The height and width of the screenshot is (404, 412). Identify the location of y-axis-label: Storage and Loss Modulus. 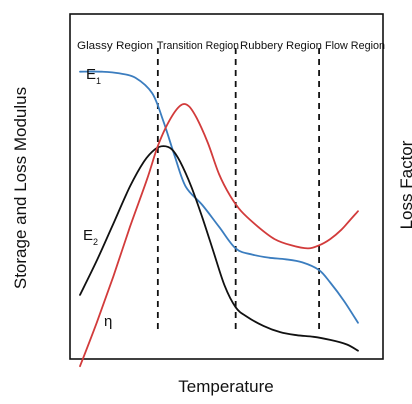
(20, 188).